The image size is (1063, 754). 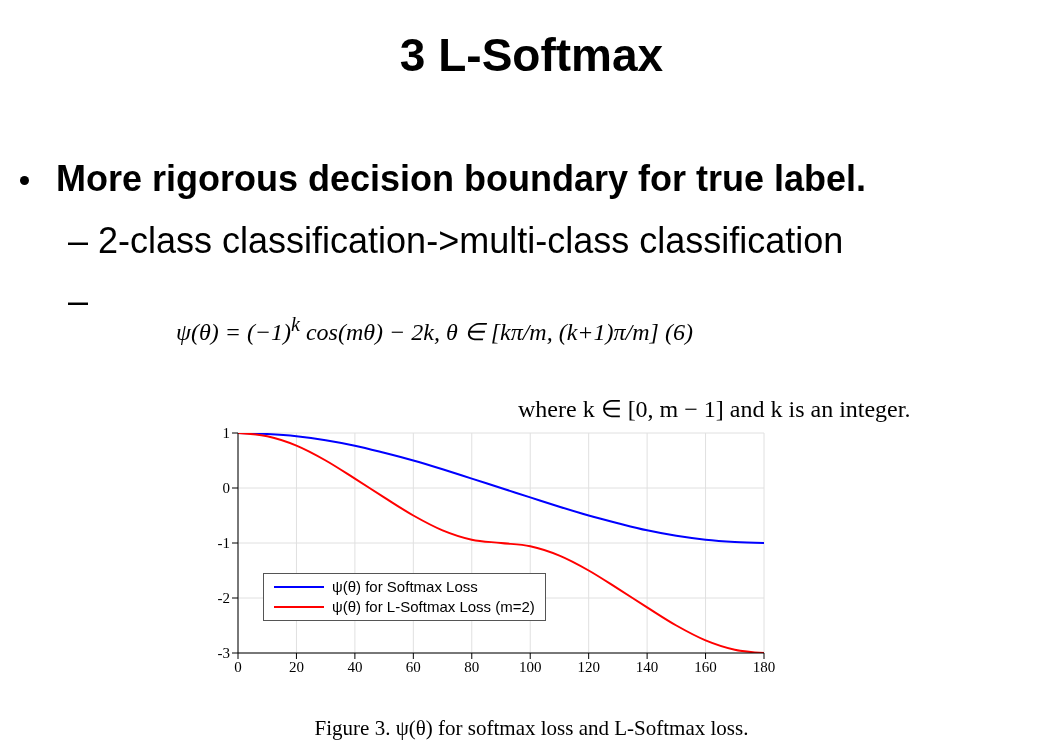 I want to click on x-tick-label: 40, so click(x=355, y=666).